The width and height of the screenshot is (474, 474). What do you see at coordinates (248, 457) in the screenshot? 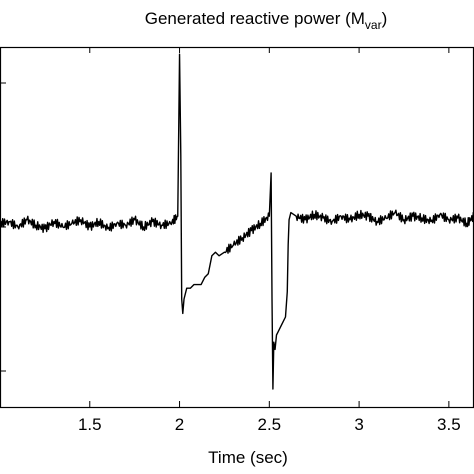
I see `x-axis-label: Time (sec)` at bounding box center [248, 457].